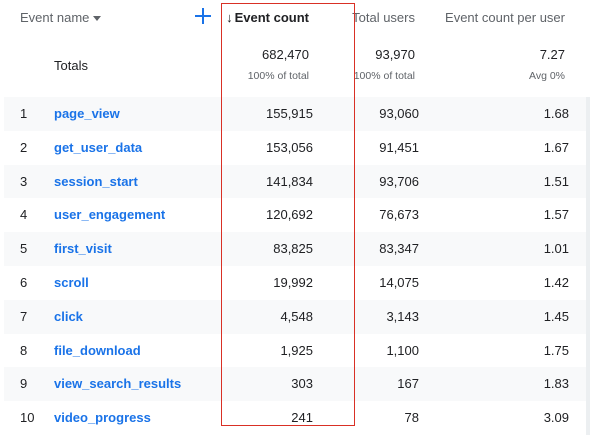  I want to click on event-name-link: view_search_results, so click(118, 384).